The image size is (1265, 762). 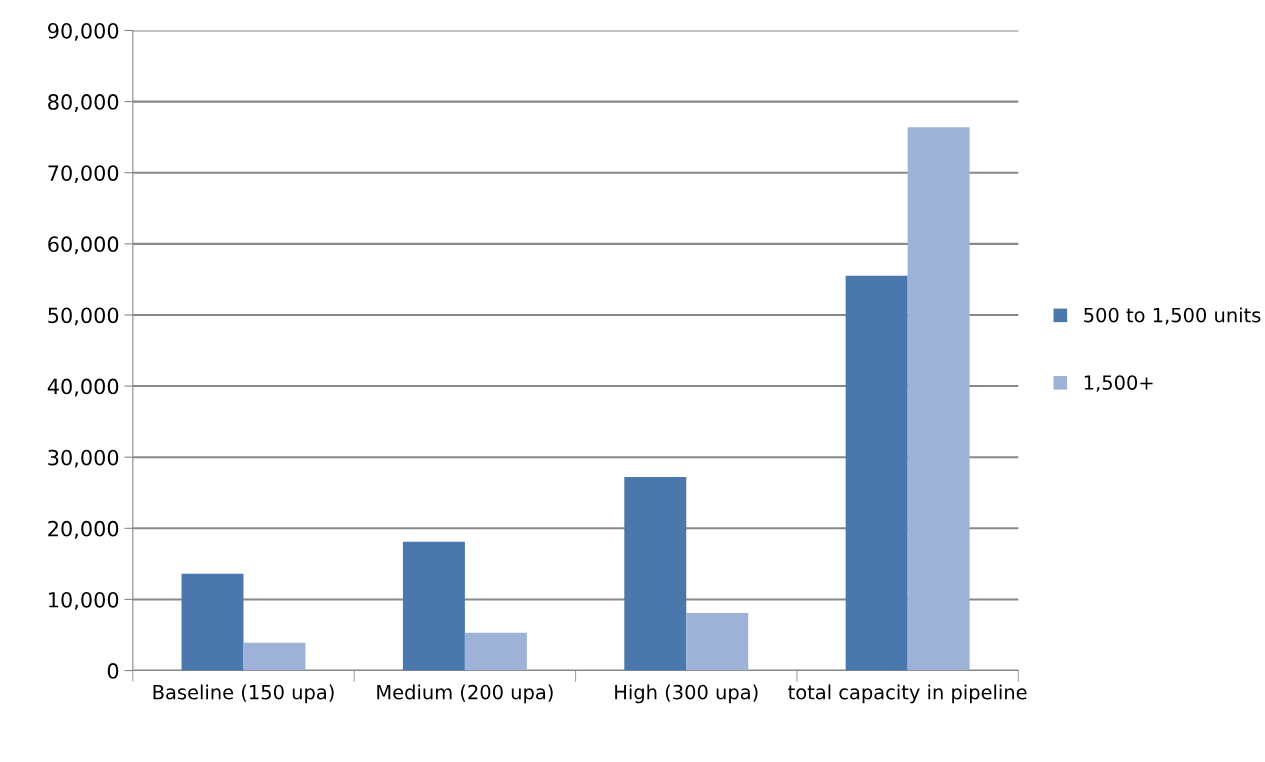 I want to click on x-tick-label: High (300 upa), so click(x=686, y=694).